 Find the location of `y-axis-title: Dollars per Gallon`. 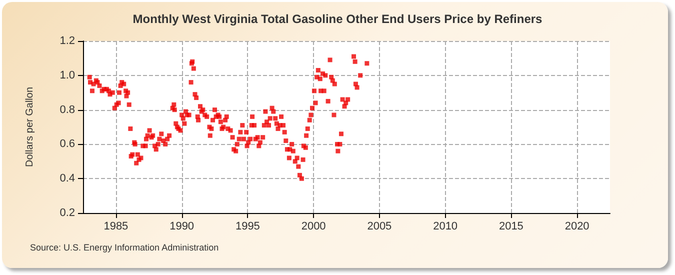

y-axis-title: Dollars per Gallon is located at coordinates (30, 127).